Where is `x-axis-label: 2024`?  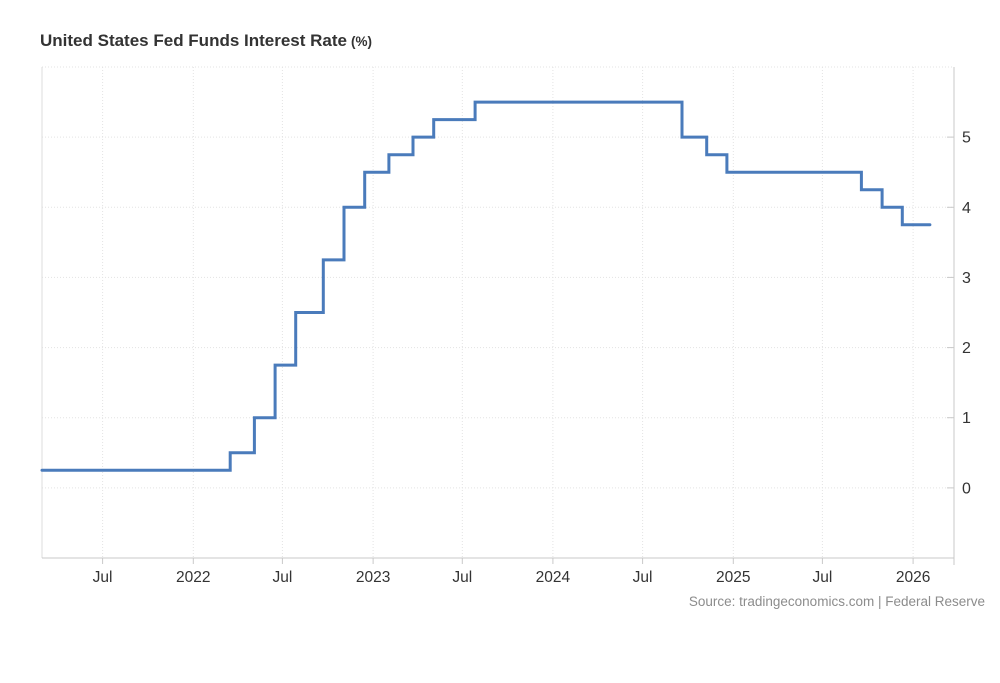
x-axis-label: 2024 is located at coordinates (553, 577).